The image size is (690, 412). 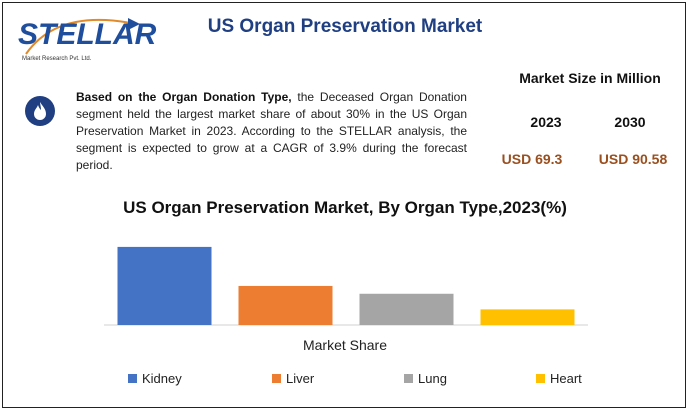 I want to click on stellar-logo: STELLAR Market Research Pvt. Ltd., so click(x=87, y=39).